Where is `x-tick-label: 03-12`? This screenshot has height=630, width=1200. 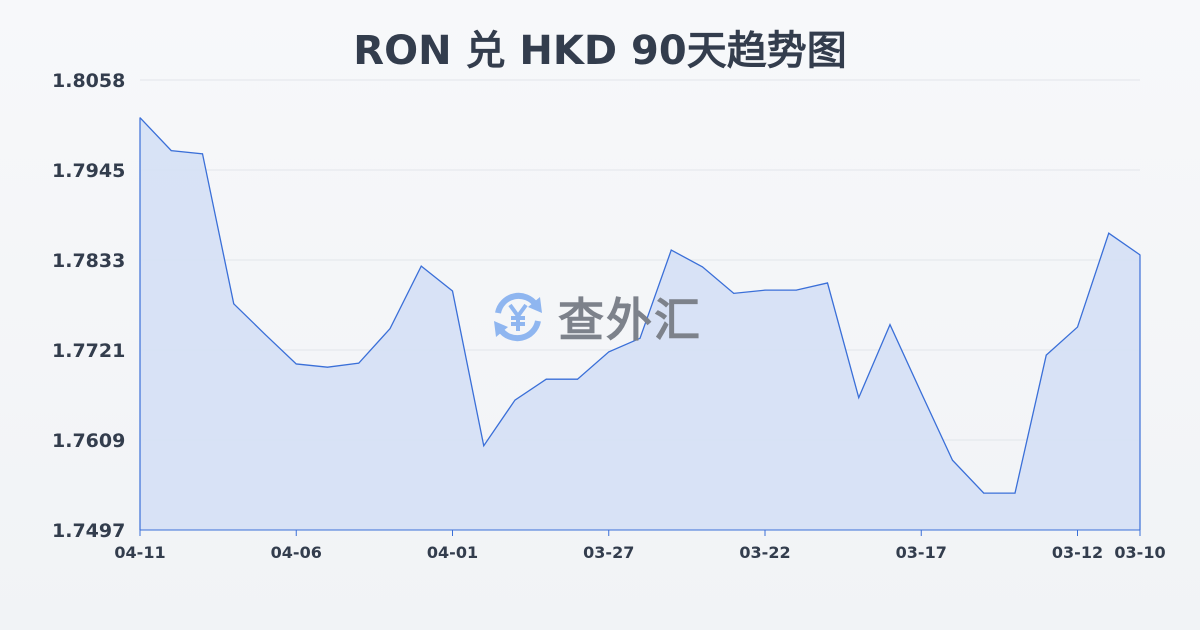 x-tick-label: 03-12 is located at coordinates (1077, 552).